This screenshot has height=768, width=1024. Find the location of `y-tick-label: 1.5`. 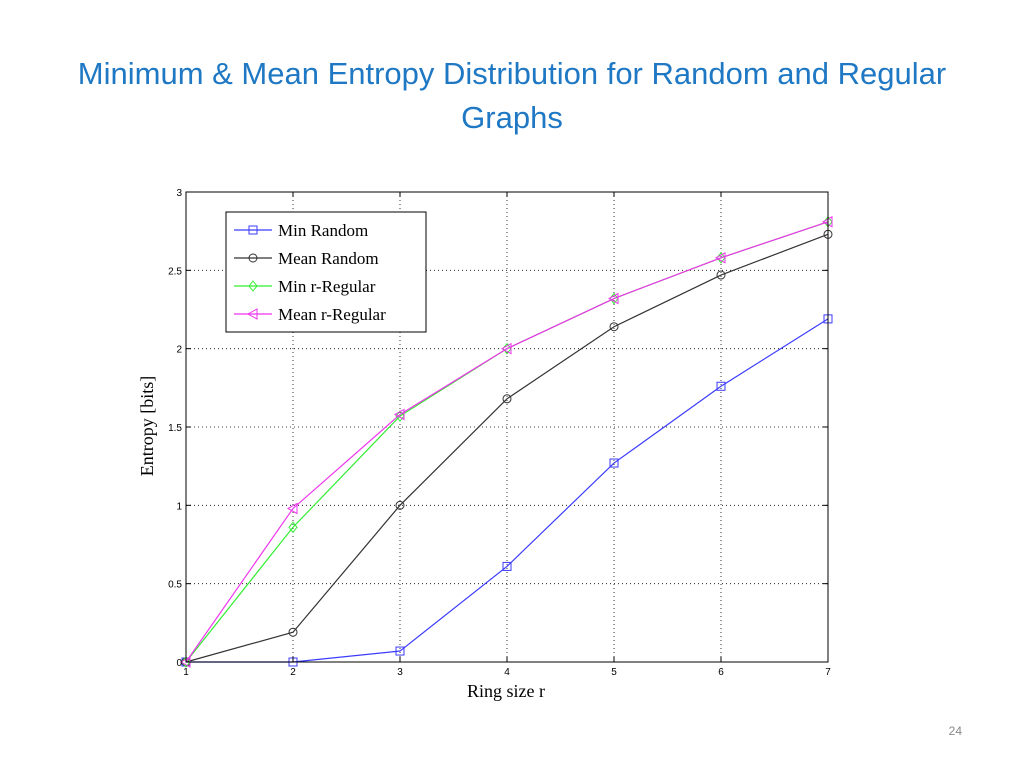

y-tick-label: 1.5 is located at coordinates (175, 428).